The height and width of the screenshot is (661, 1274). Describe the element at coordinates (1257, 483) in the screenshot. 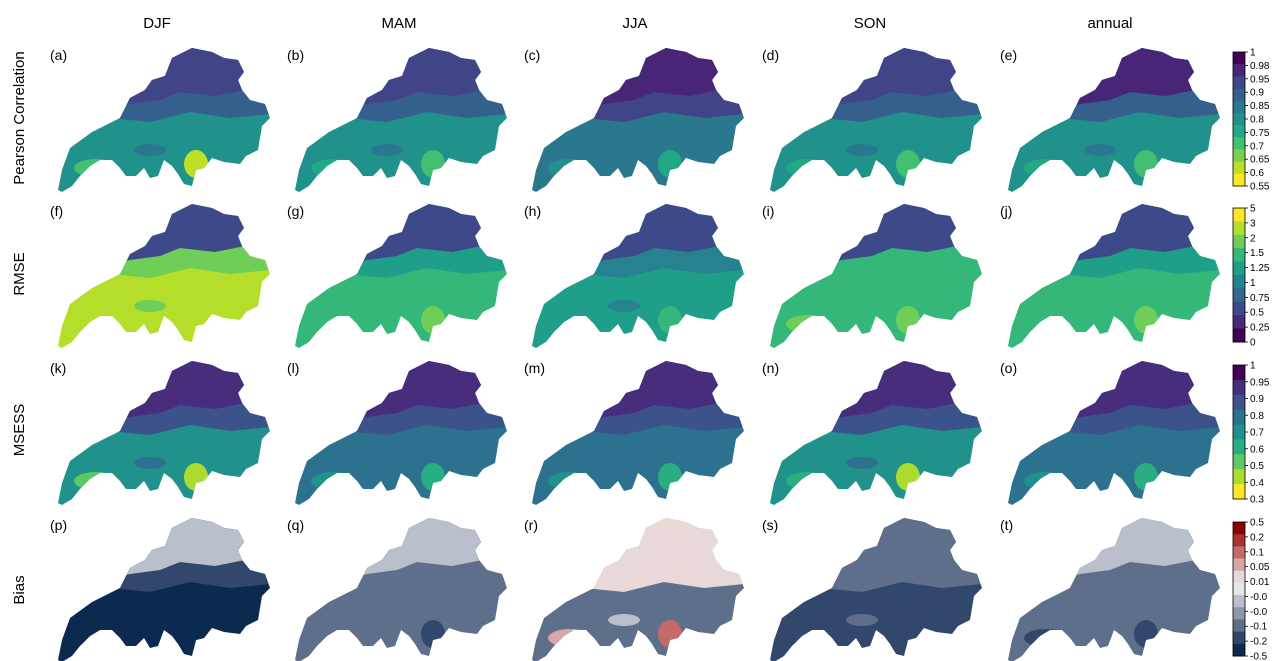

I see `colorbar-tick-label: 0.4` at that location.